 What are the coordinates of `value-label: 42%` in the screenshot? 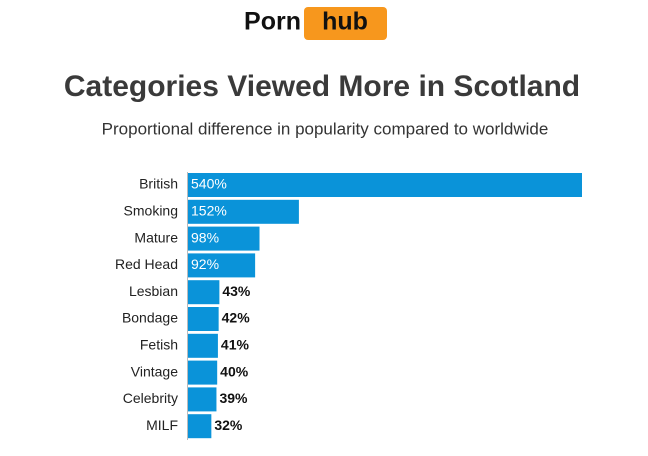 It's located at (236, 318).